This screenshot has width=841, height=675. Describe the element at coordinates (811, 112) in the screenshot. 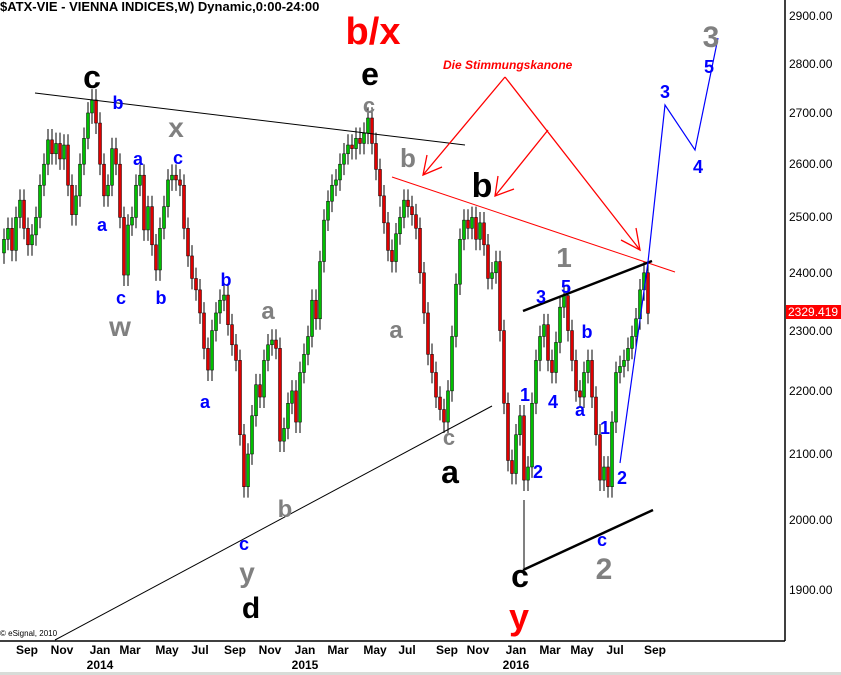

I see `y-tick-label: 2700.00` at that location.